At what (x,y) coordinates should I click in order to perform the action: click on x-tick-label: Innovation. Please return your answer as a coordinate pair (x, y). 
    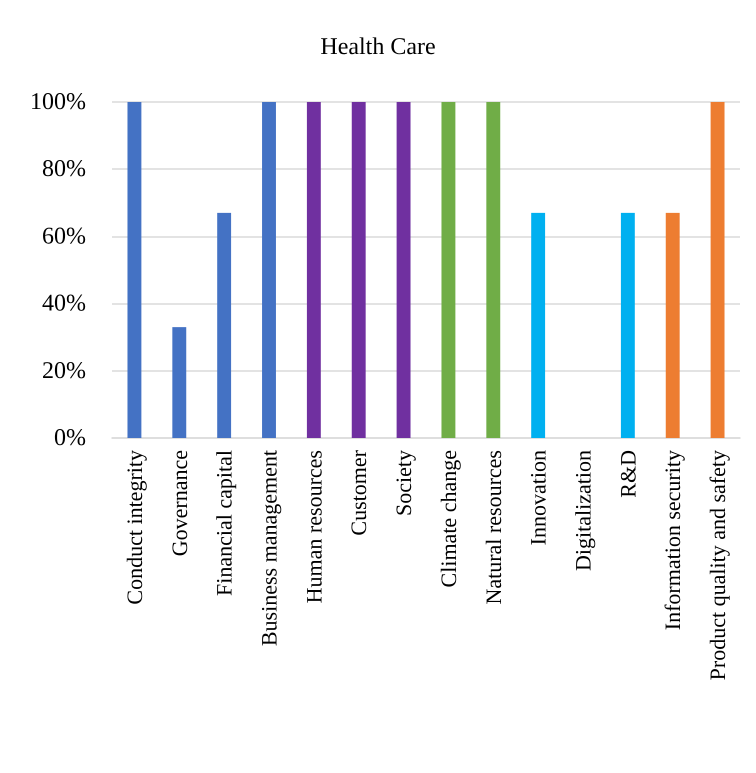
    Looking at the image, I should click on (538, 498).